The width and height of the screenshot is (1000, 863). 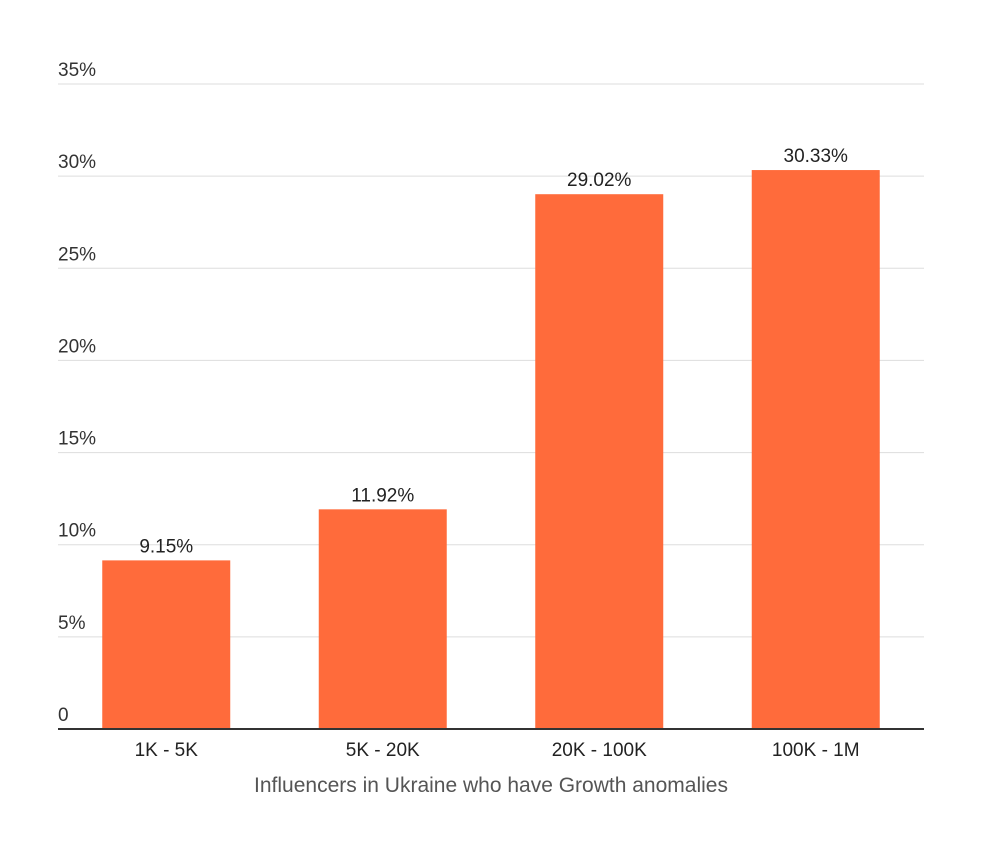 I want to click on x-tick-label: 20K - 100K, so click(x=599, y=750).